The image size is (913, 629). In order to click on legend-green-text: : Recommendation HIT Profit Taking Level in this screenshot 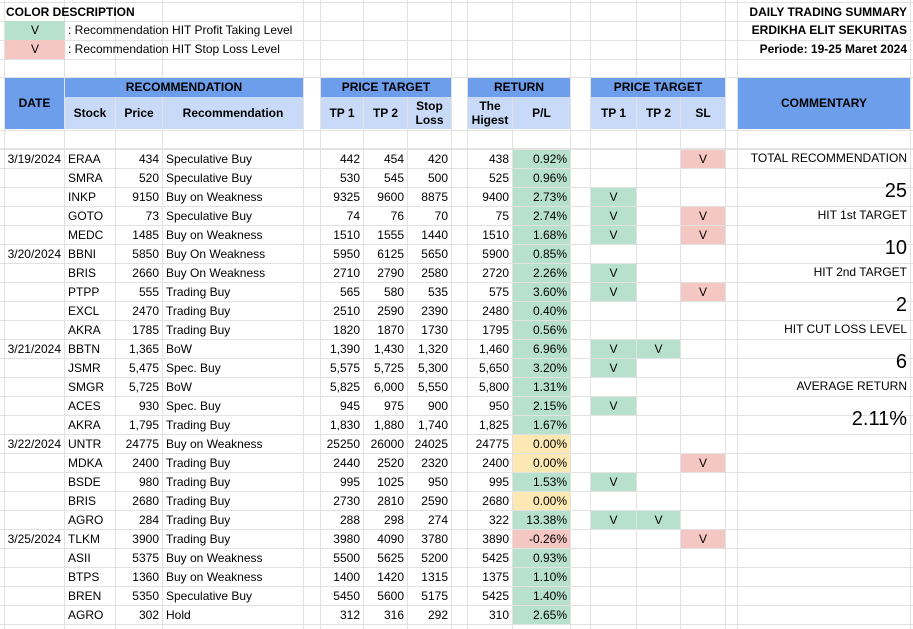, I will do `click(180, 30)`.